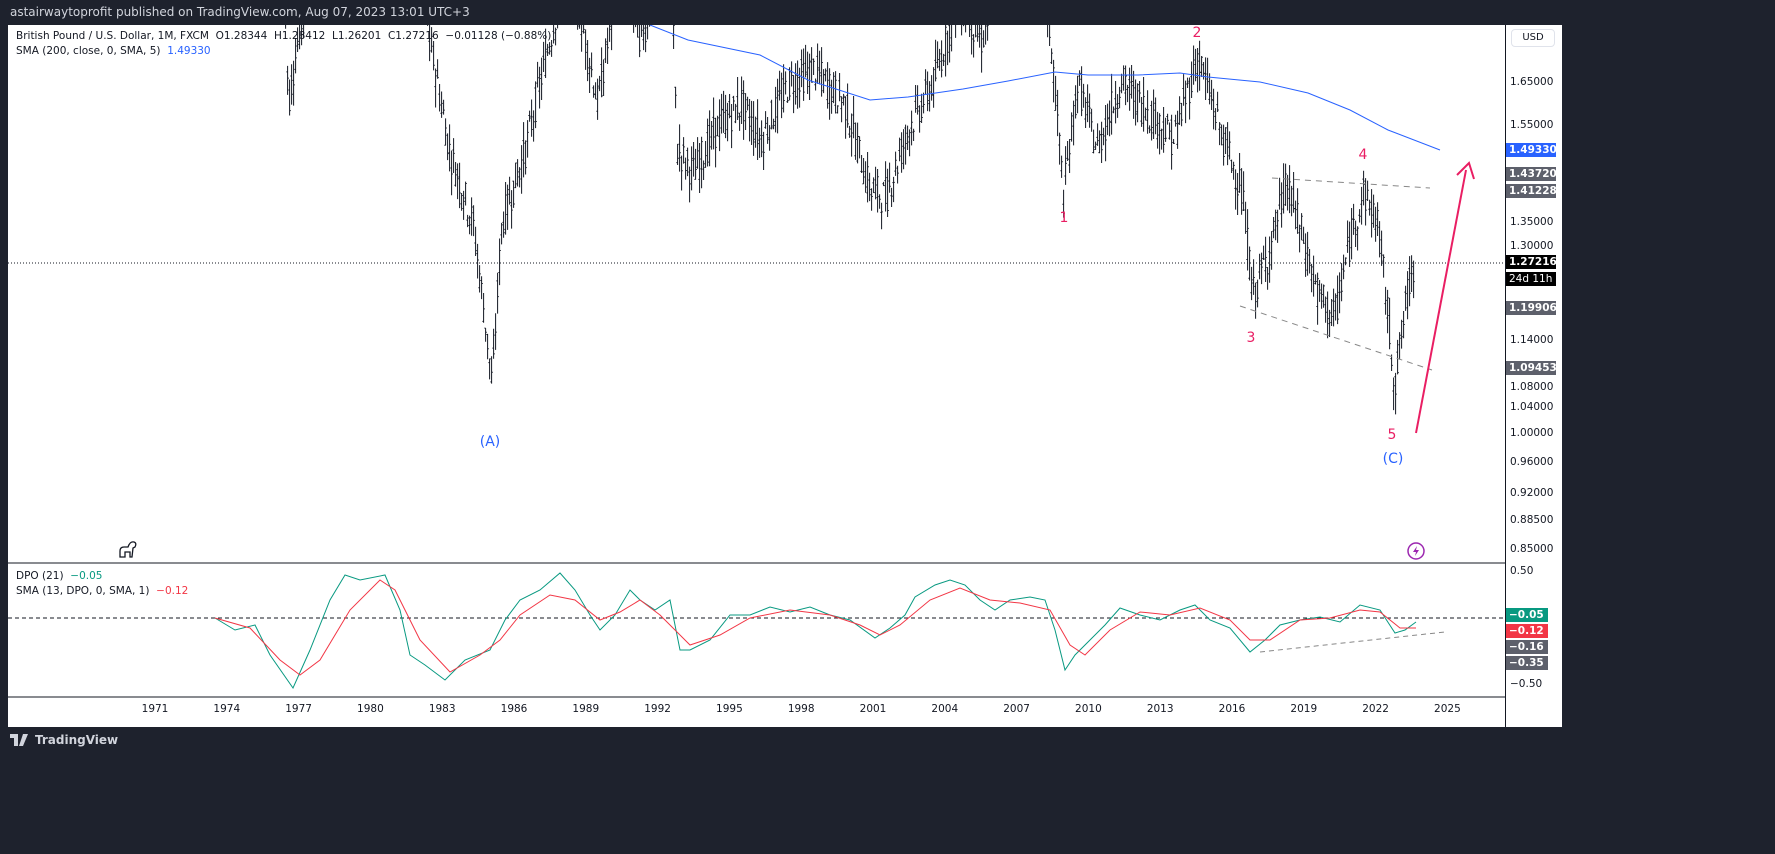 This screenshot has height=854, width=1775. I want to click on price-tick: 1.65000, so click(1532, 82).